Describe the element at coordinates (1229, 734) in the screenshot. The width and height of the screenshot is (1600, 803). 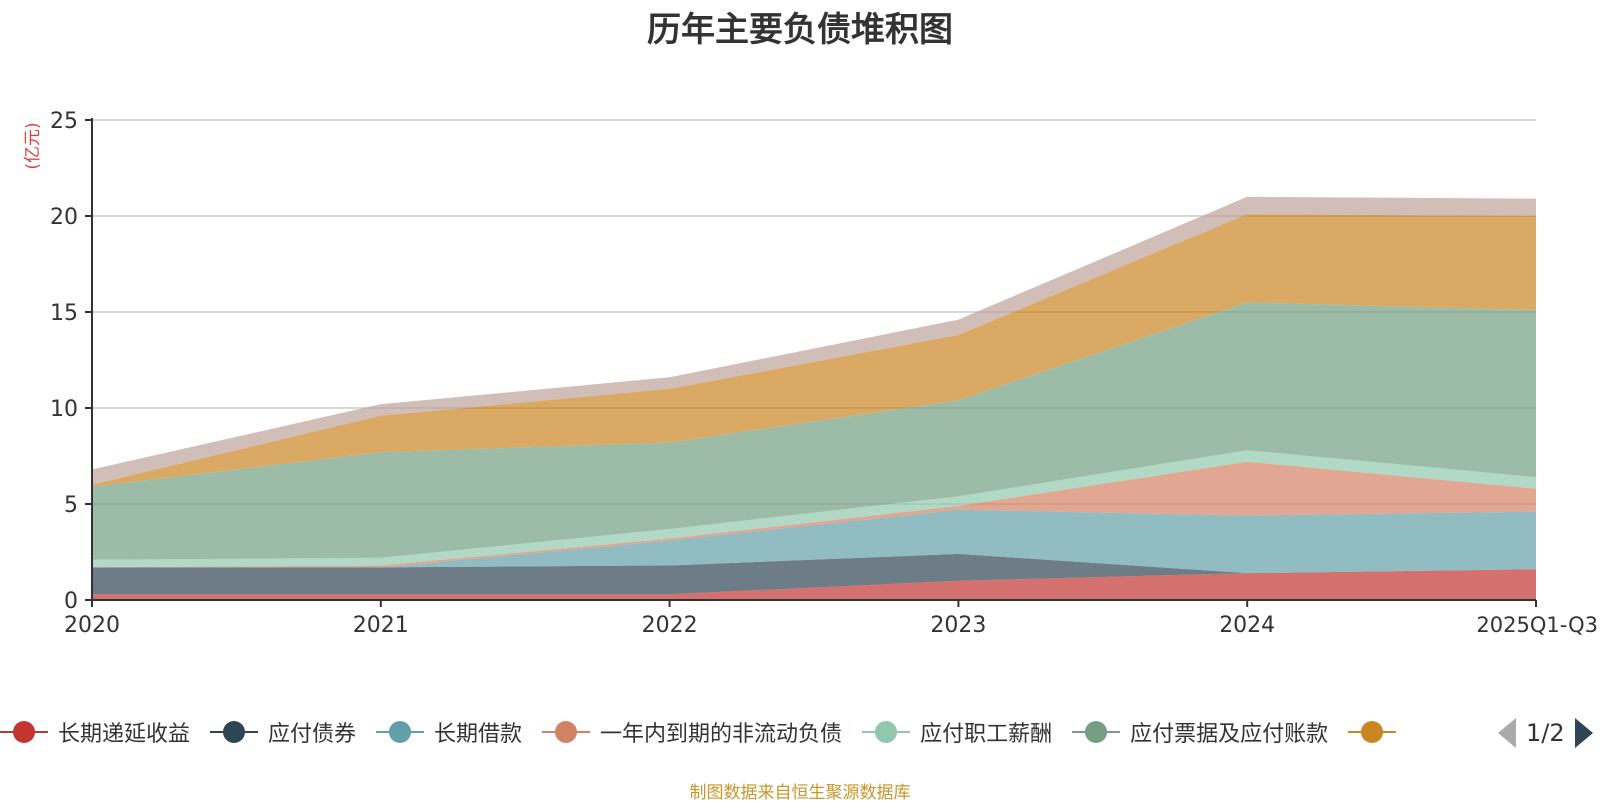
I see `legend-label: 应付票据及应付账款` at that location.